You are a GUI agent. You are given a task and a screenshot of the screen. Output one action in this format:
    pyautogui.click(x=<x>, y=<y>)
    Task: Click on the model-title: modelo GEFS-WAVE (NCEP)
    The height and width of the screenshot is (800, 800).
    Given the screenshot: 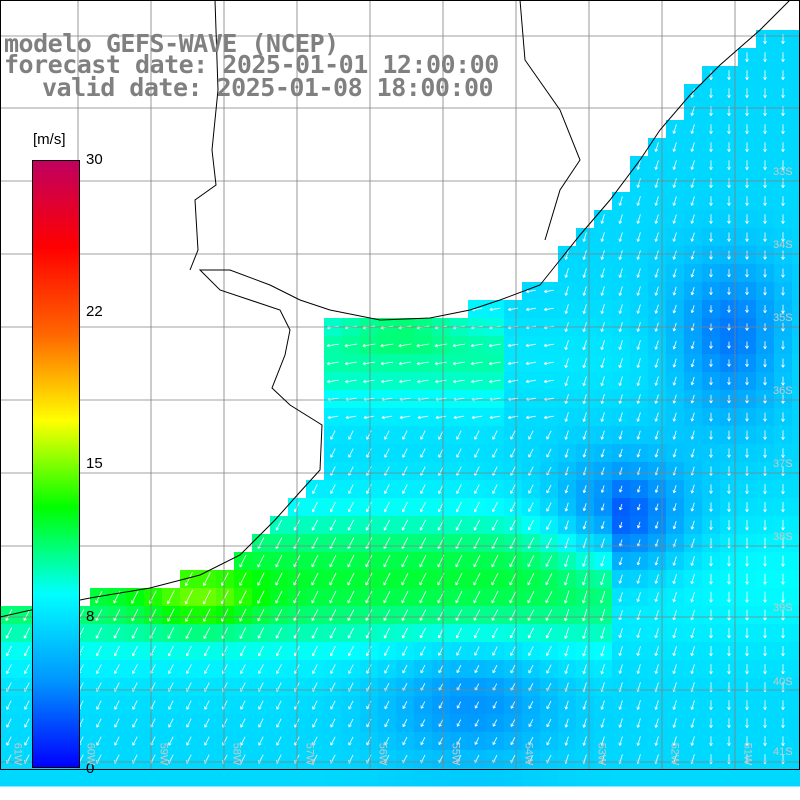 What is the action you would take?
    pyautogui.click(x=171, y=43)
    